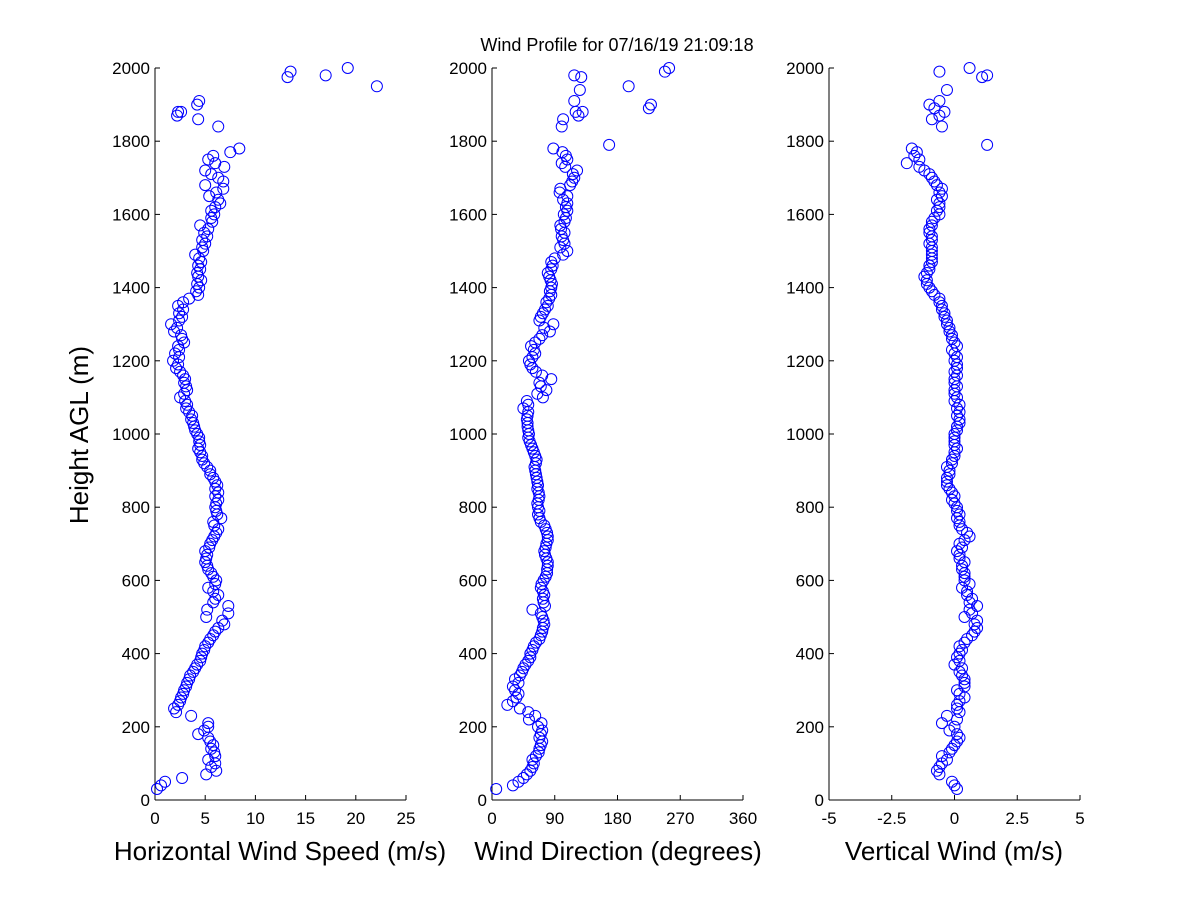 The width and height of the screenshot is (1200, 900). Describe the element at coordinates (305, 818) in the screenshot. I see `x-tick-label: 15` at that location.